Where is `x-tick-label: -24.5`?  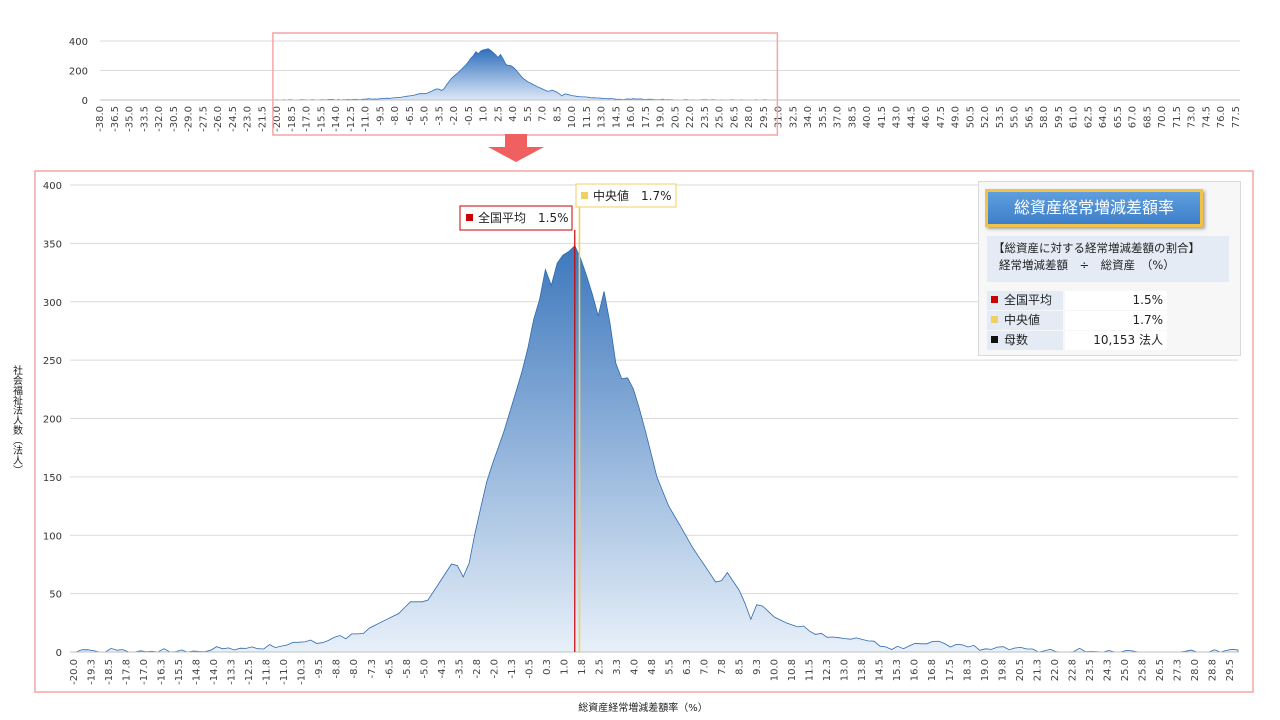 x-tick-label: -24.5 is located at coordinates (233, 119).